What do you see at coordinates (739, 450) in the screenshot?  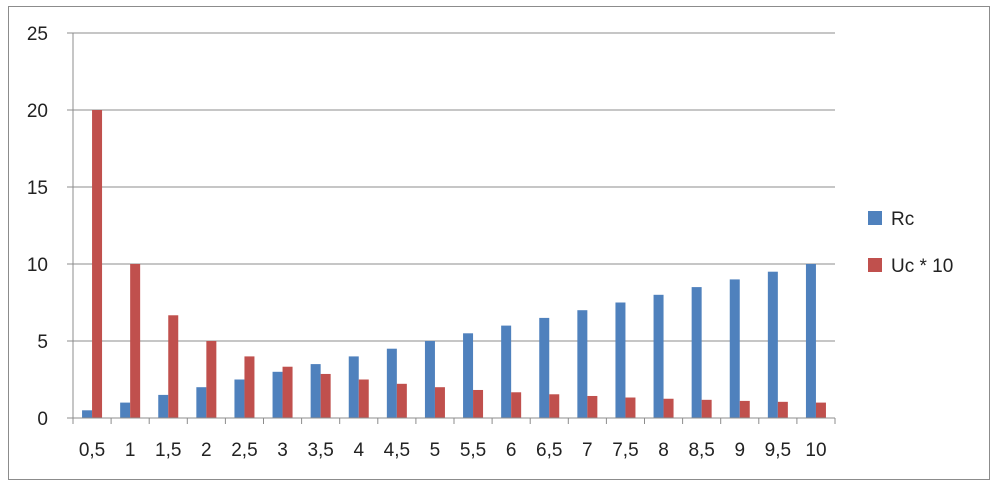 I see `x-tick-label: 9` at bounding box center [739, 450].